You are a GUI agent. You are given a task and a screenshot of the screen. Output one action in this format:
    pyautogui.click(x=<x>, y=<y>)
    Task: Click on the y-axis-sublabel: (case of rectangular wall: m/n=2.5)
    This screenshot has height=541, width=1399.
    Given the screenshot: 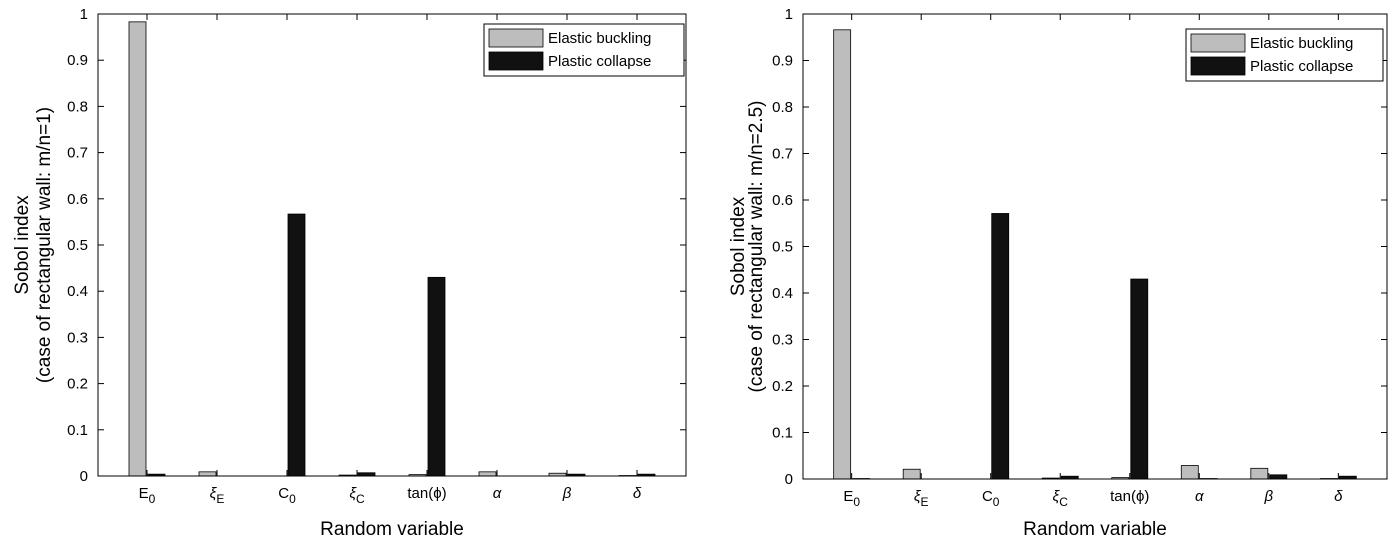 What is the action you would take?
    pyautogui.click(x=756, y=247)
    